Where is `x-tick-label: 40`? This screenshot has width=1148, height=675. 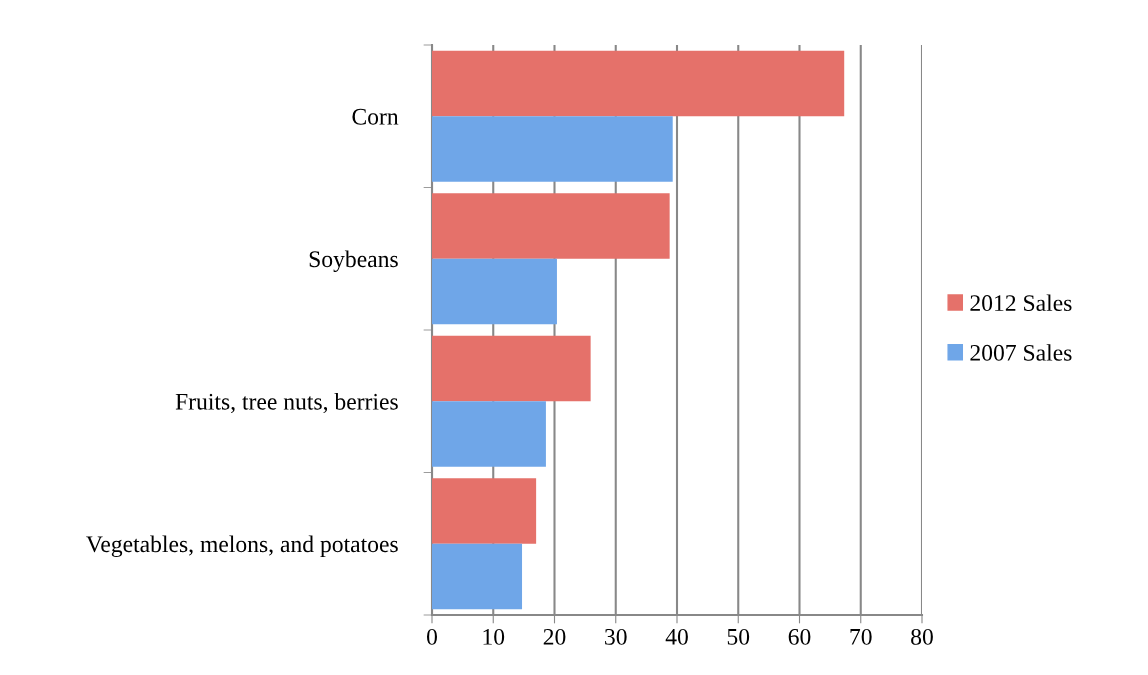
x-tick-label: 40 is located at coordinates (676, 636).